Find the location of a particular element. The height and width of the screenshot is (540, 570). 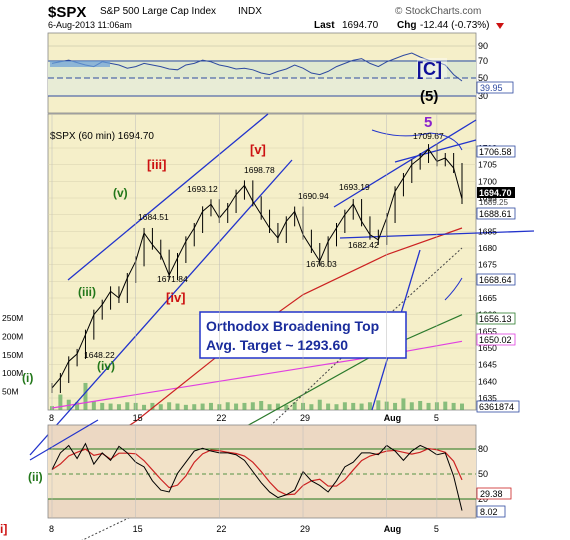

watermark: © StockCharts.com is located at coordinates (438, 11).